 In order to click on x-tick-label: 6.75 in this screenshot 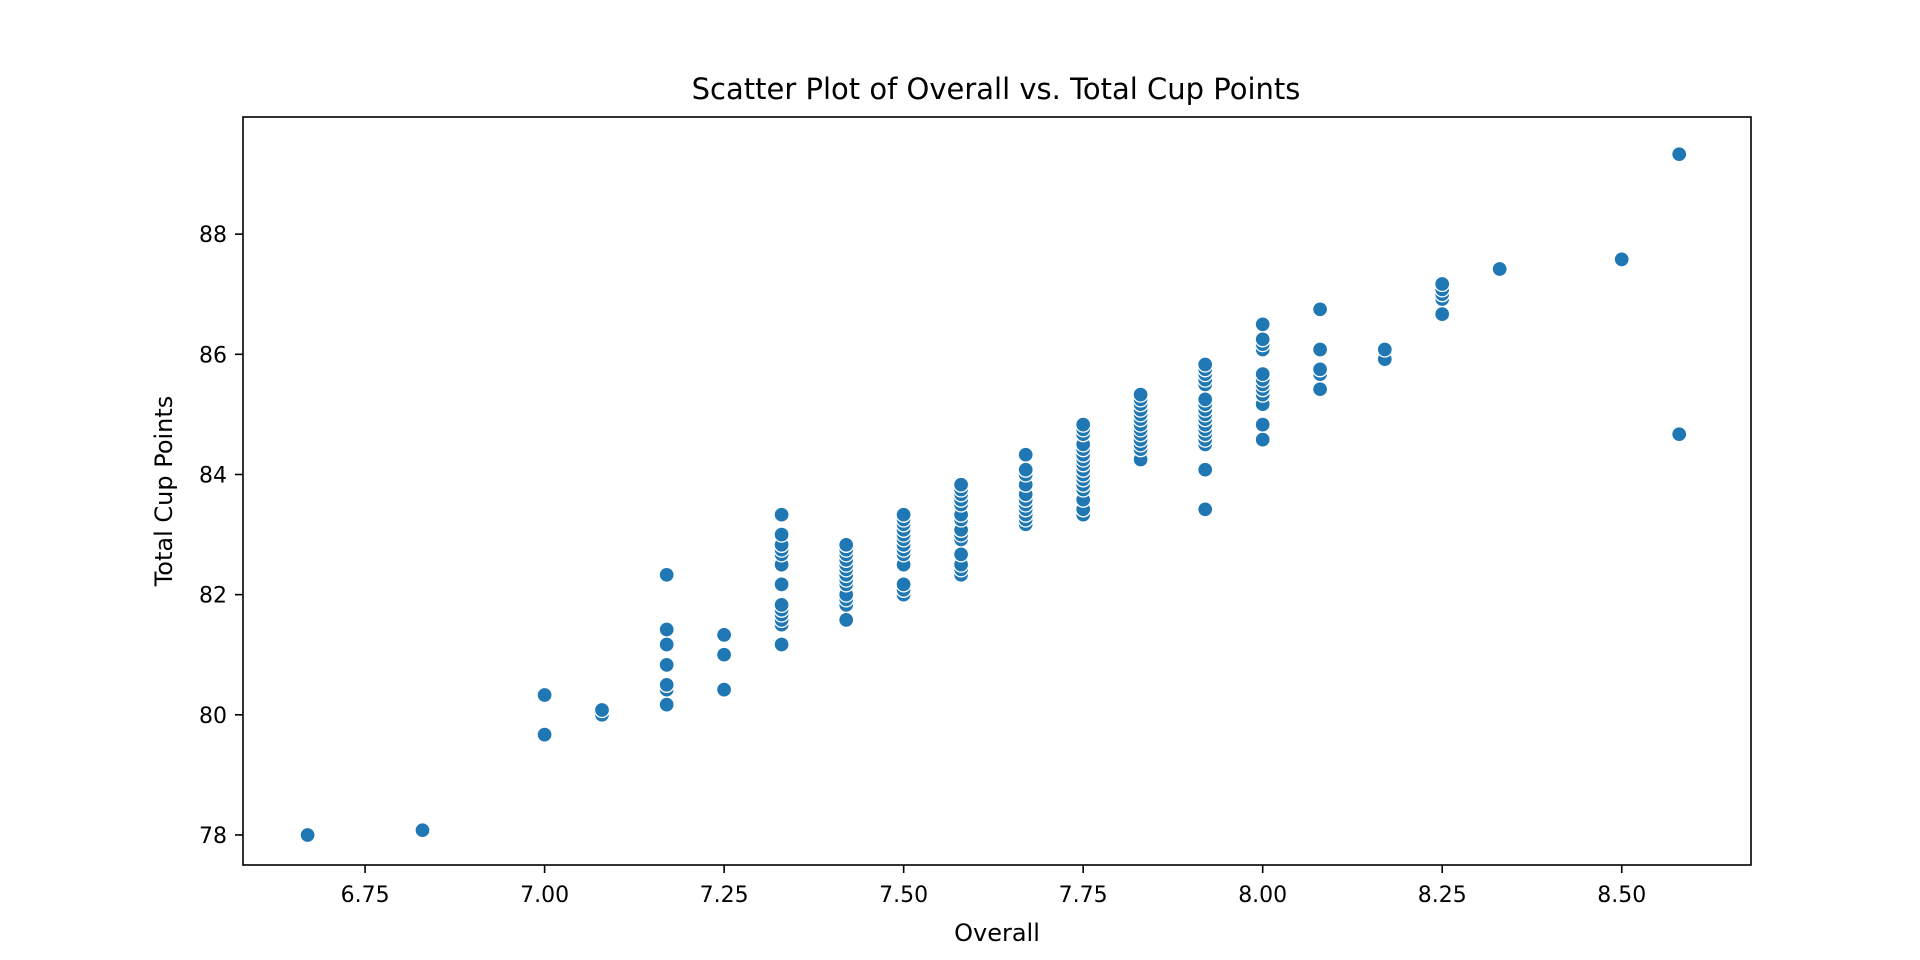, I will do `click(365, 895)`.